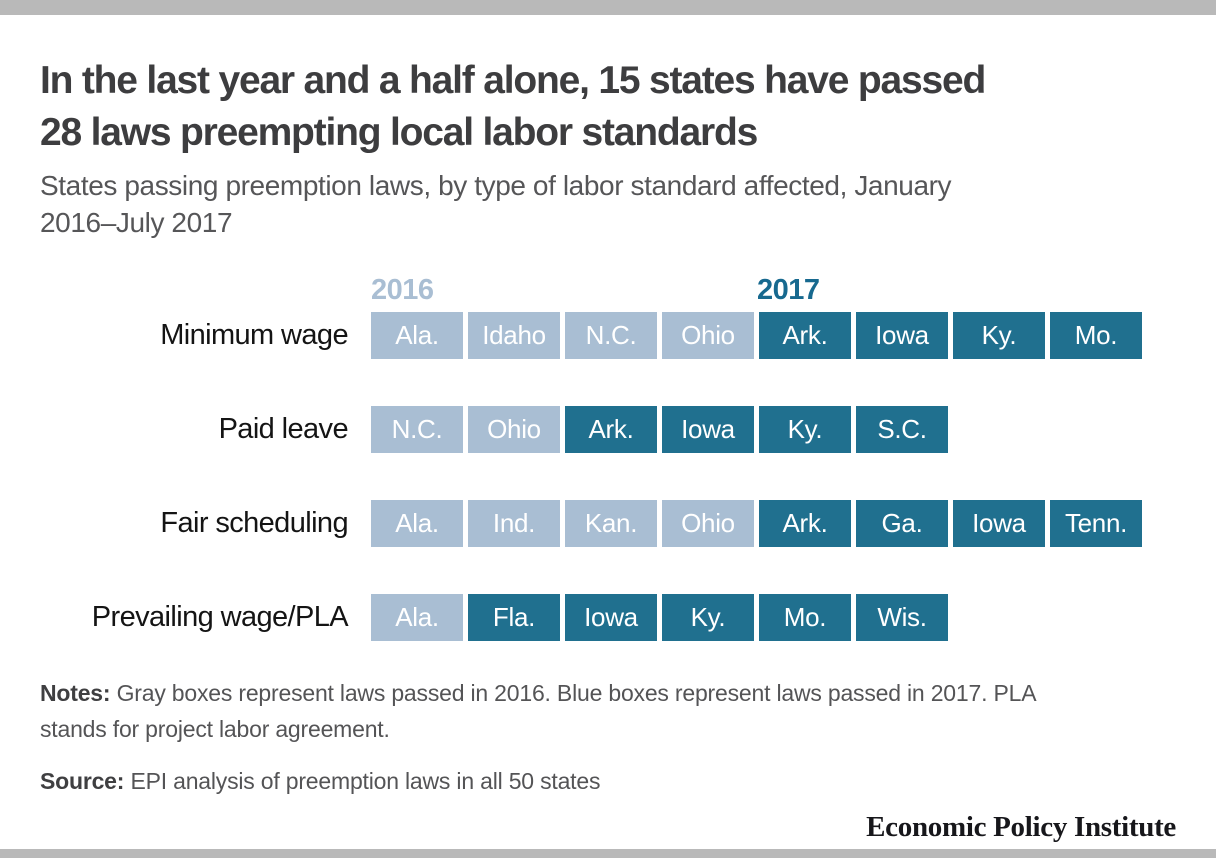  Describe the element at coordinates (756, 335) in the screenshot. I see `row-boxes: Ala. Idaho N.C. Ohio Ark. Iowa Ky. Mo.` at that location.